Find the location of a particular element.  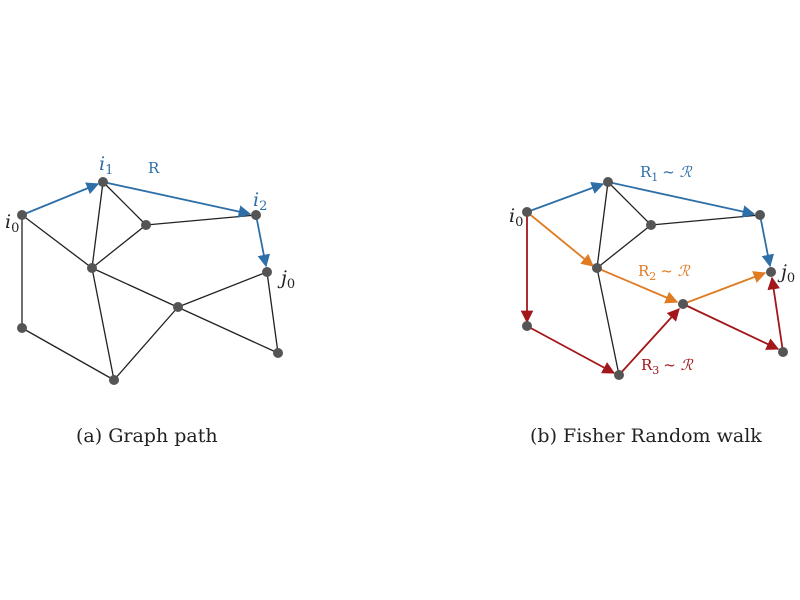

panel-b-edges is located at coordinates (678, 278).